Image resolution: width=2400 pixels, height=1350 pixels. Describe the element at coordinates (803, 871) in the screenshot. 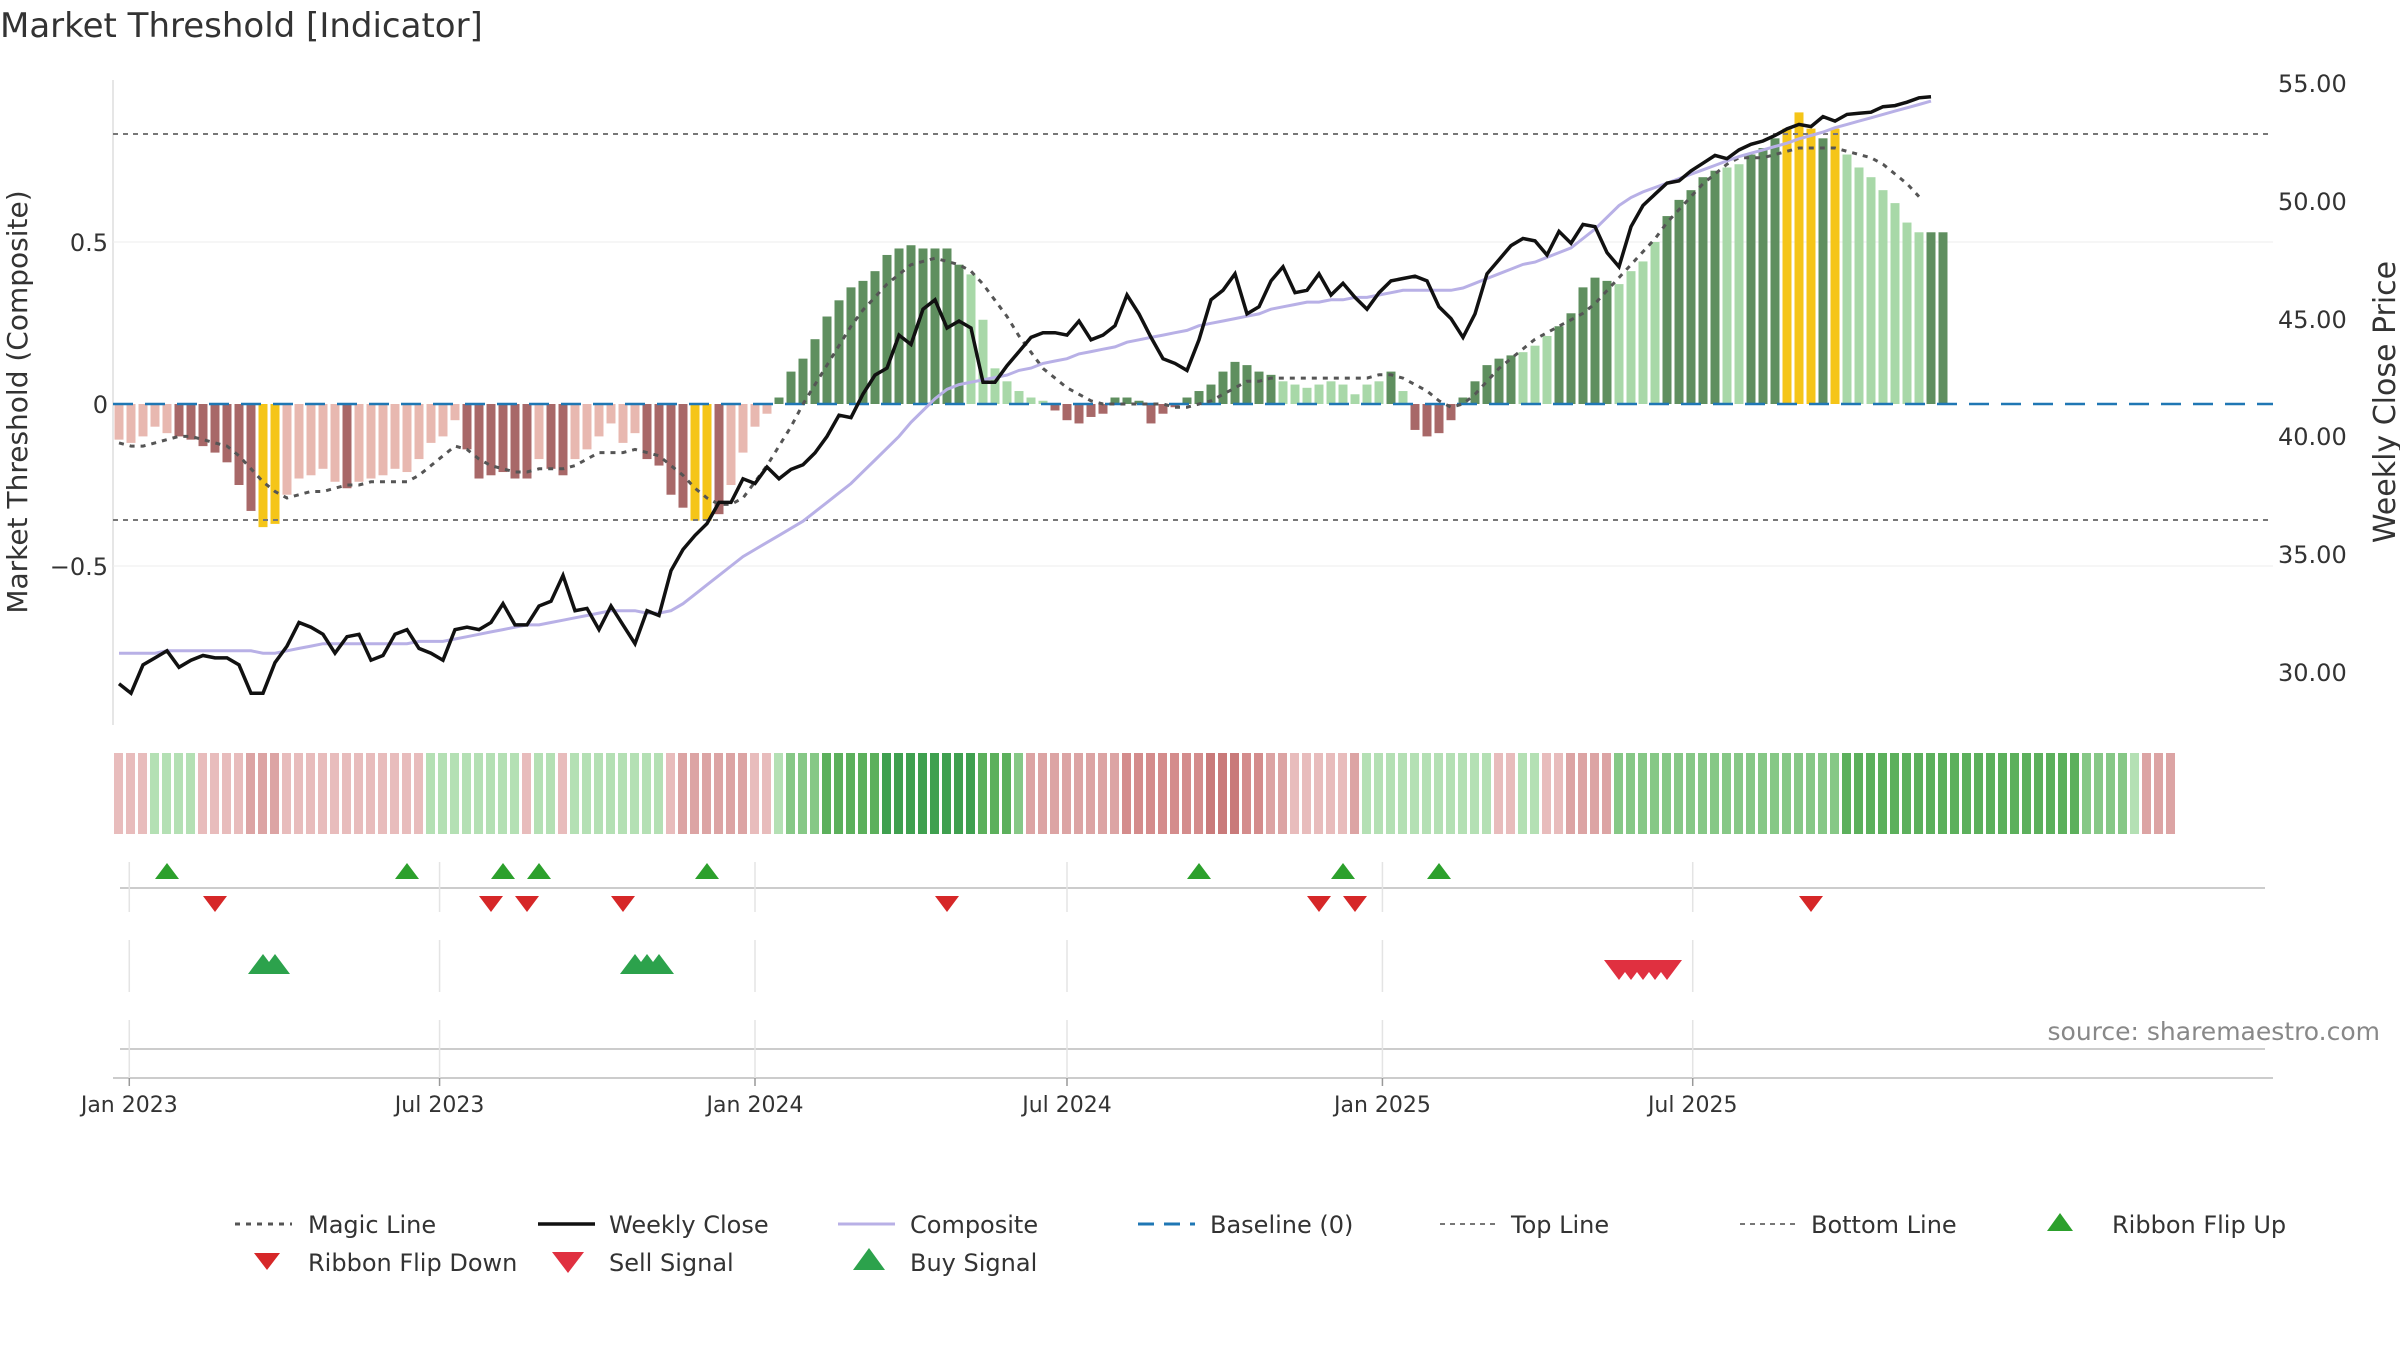

I see `ribbon-flip-up-markers` at that location.